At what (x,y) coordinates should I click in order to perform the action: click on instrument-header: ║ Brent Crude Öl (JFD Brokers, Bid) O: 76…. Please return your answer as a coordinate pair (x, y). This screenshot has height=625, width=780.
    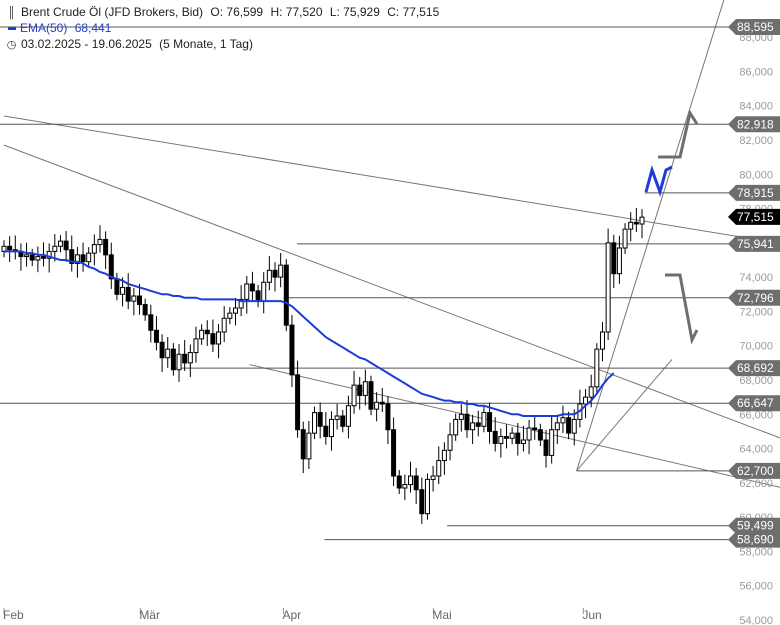
    Looking at the image, I should click on (224, 12).